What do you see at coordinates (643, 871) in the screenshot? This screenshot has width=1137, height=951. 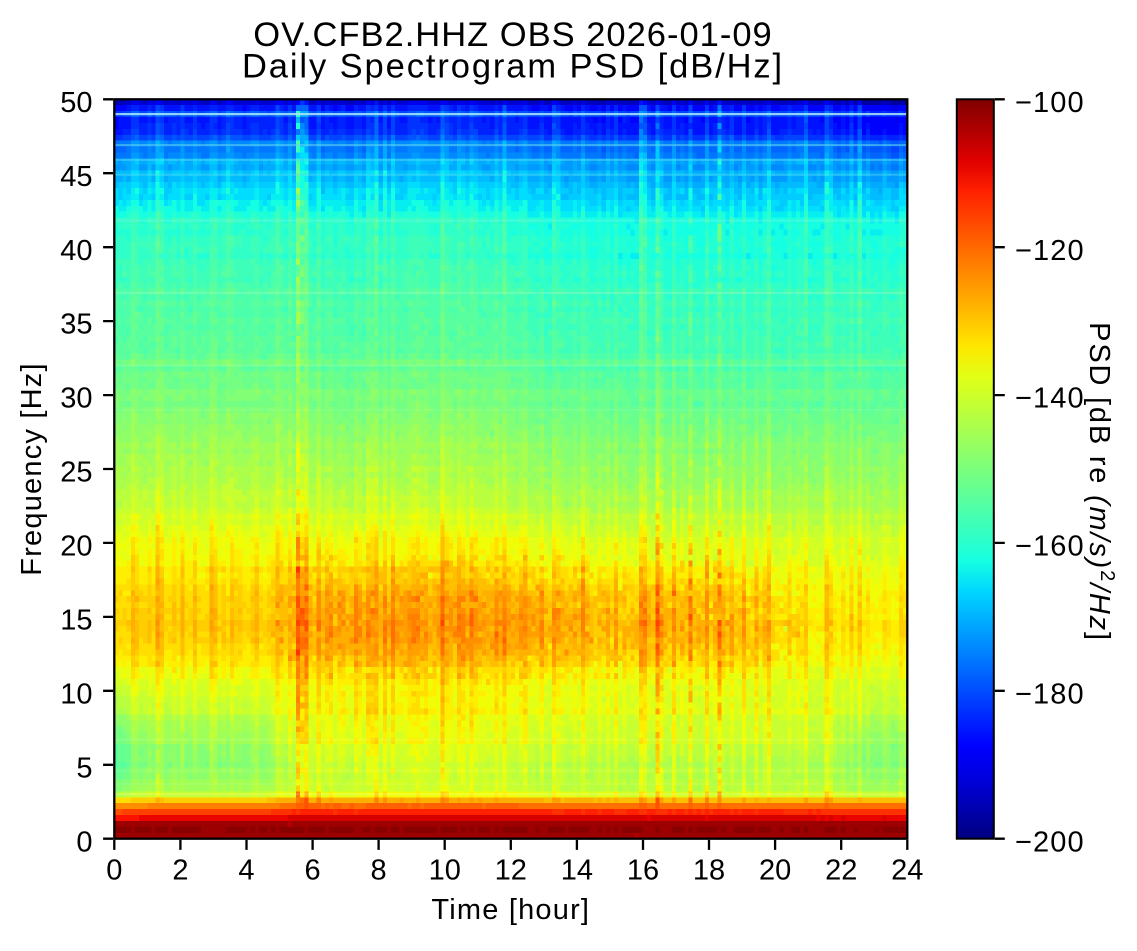 I see `svg-text: 16` at bounding box center [643, 871].